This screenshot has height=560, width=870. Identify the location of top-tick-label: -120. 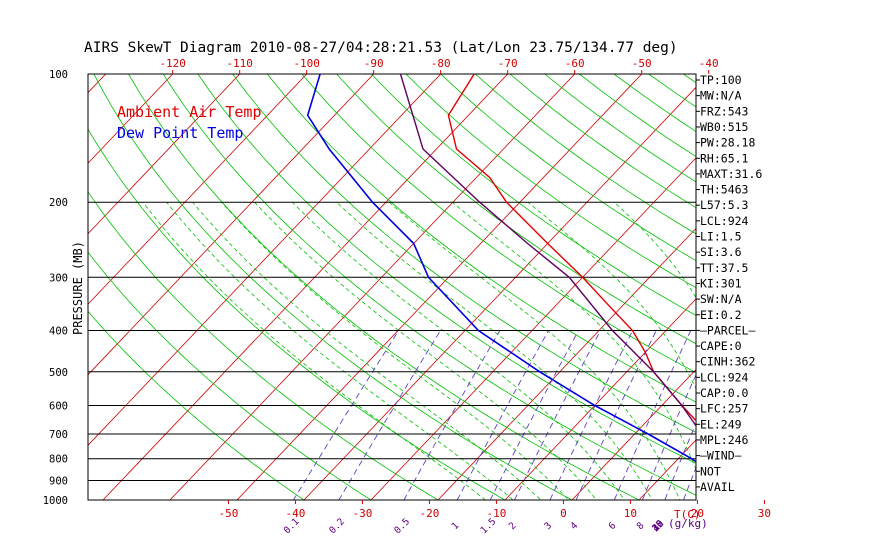
(172, 63).